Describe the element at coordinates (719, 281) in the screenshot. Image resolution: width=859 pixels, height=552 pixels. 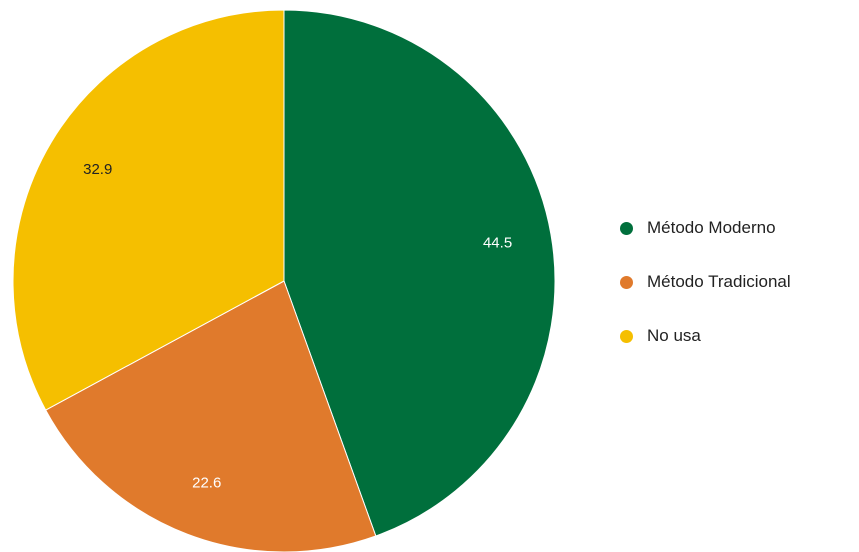
I see `legend-label: Método Tradicional` at that location.